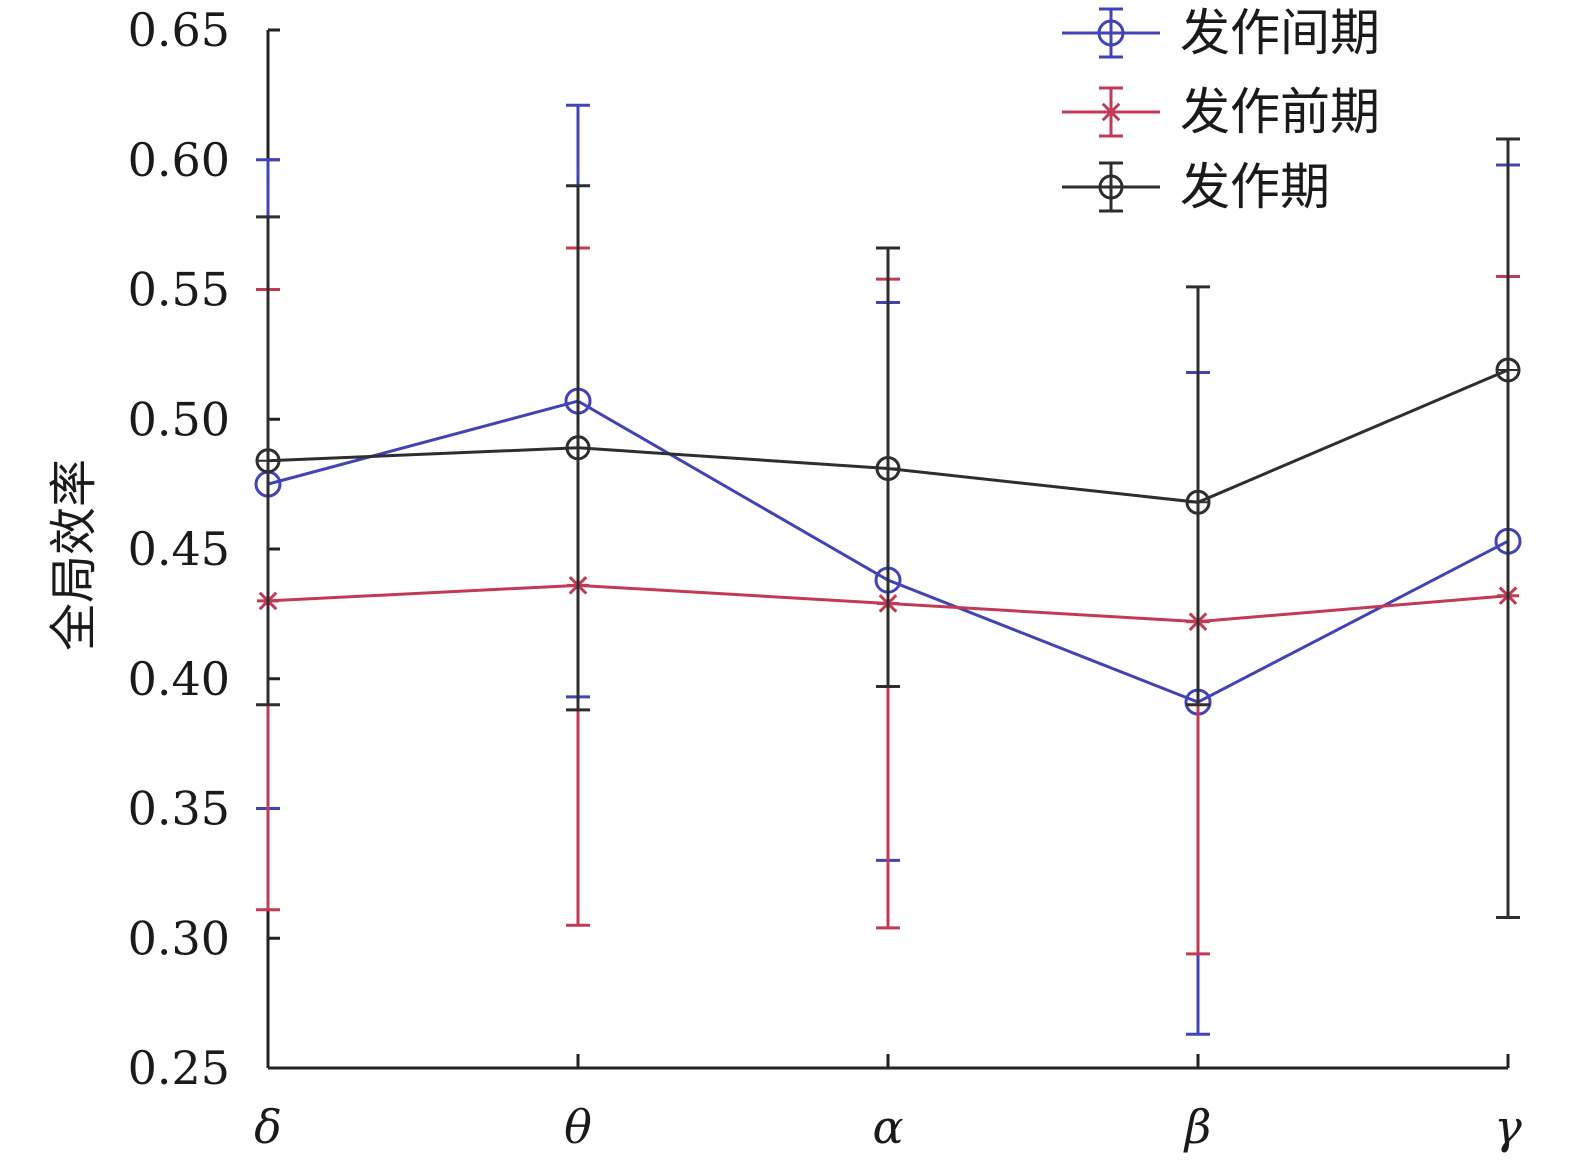 The height and width of the screenshot is (1170, 1575). I want to click on y-tick-label: 0.45, so click(179, 549).